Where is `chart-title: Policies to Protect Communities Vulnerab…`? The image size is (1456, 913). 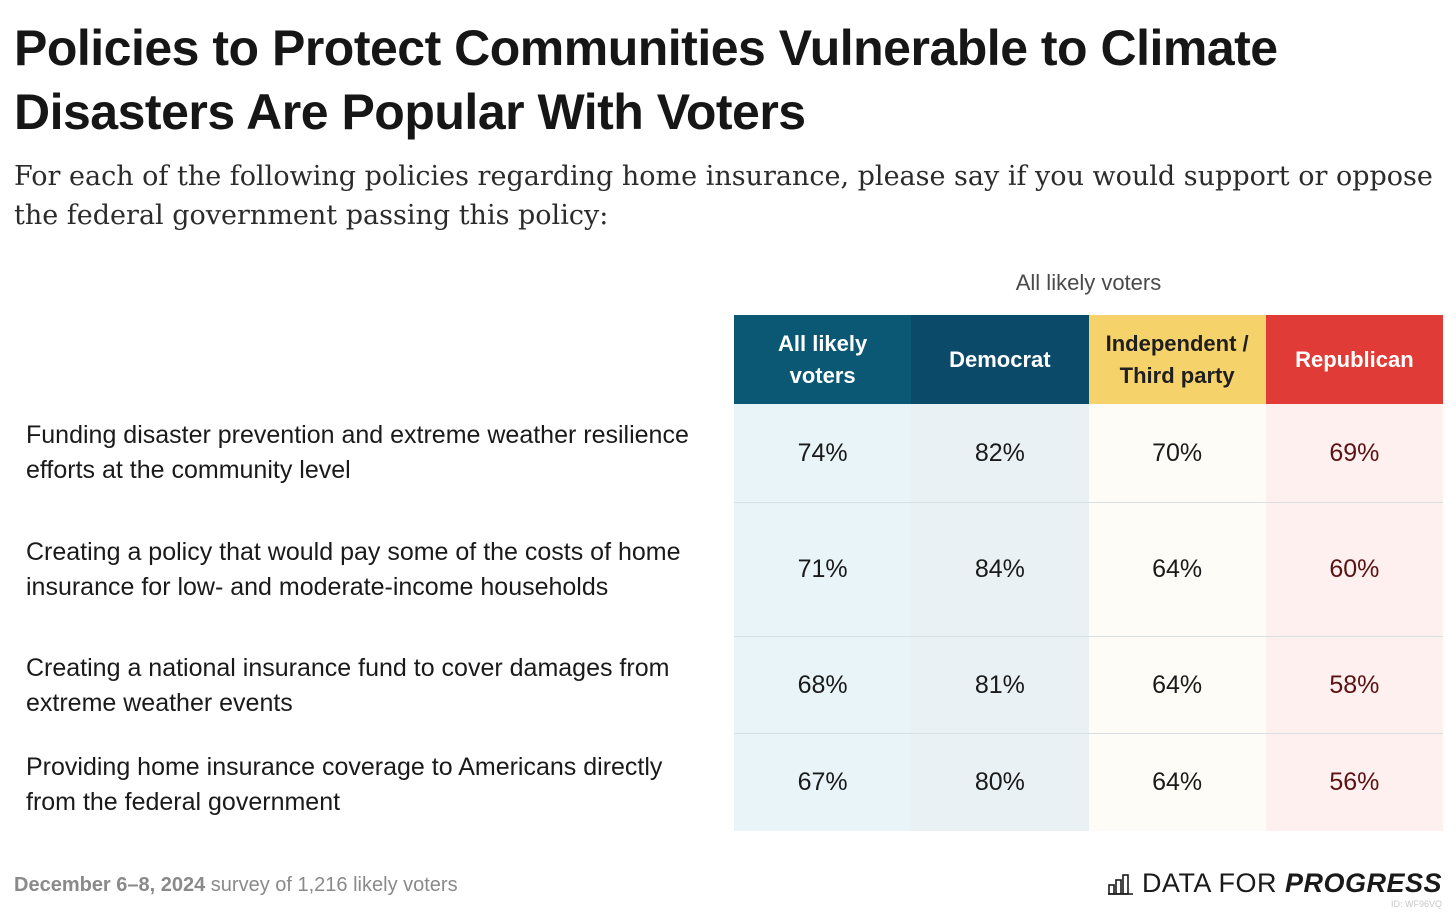
chart-title: Policies to Protect Communities Vulnerab… is located at coordinates (646, 80).